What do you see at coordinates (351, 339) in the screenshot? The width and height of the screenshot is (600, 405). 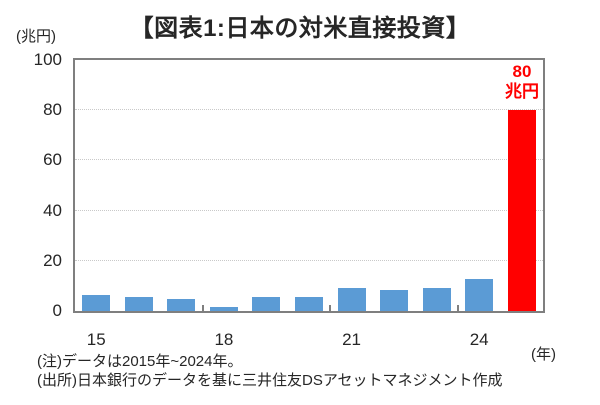 I see `x-tick-label-21: 21` at bounding box center [351, 339].